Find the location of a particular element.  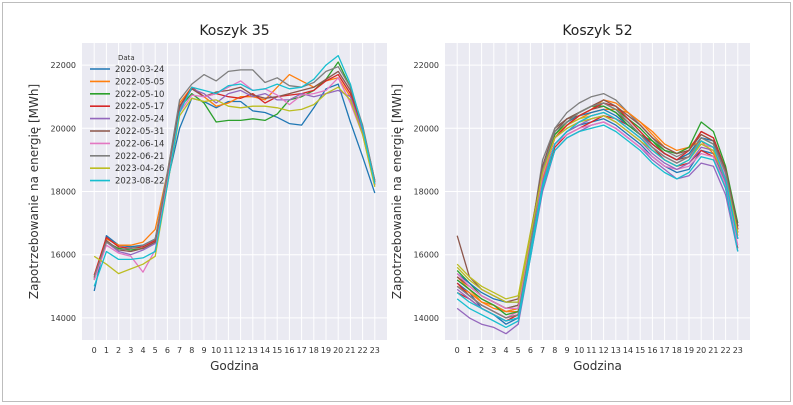

legend-entry-label: 2022-05-17 is located at coordinates (139, 107).